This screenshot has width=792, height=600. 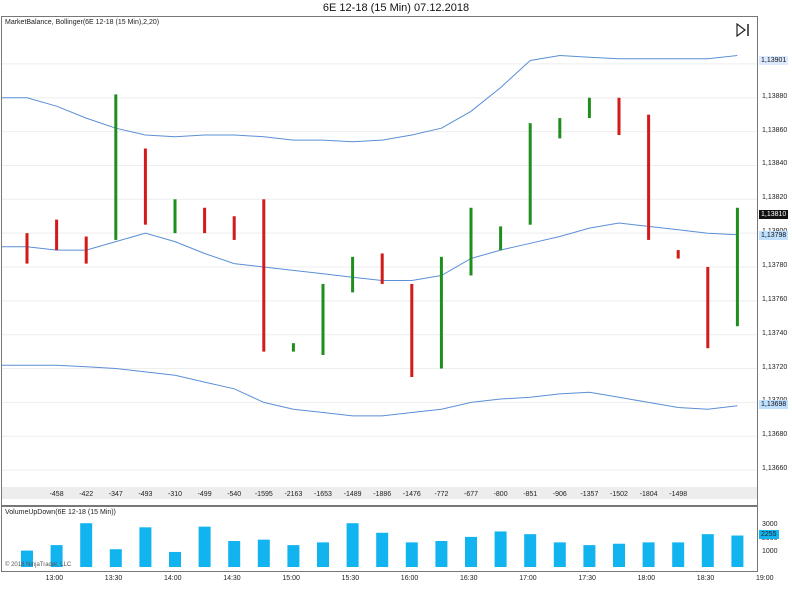 What do you see at coordinates (775, 367) in the screenshot?
I see `price-tick-label: 1,13720` at bounding box center [775, 367].